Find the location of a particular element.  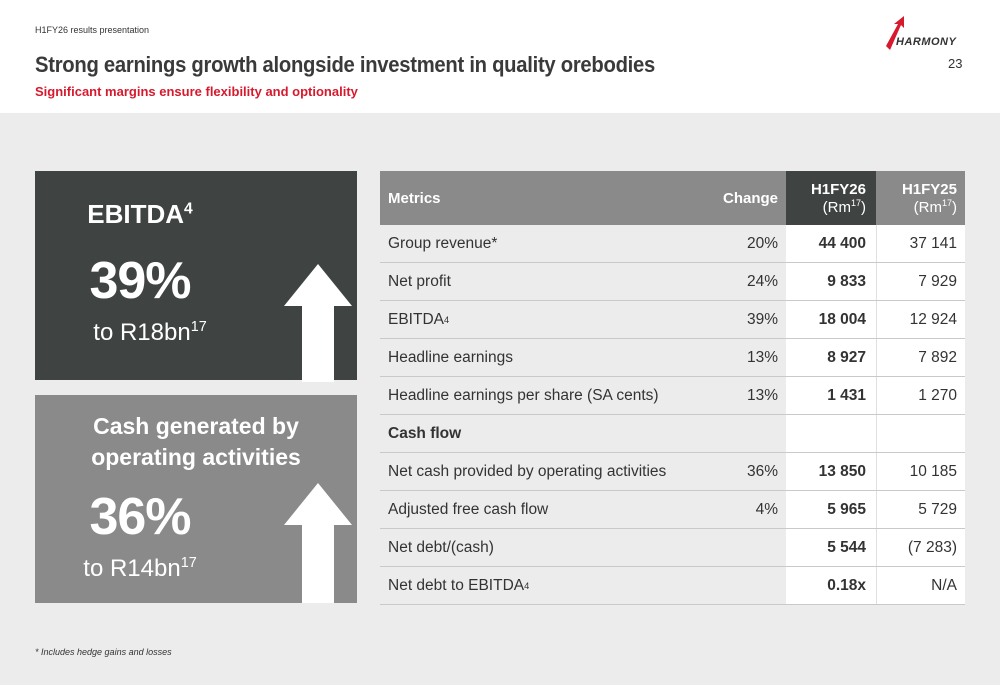

card-title: Cash generated by operating activities is located at coordinates (196, 441).